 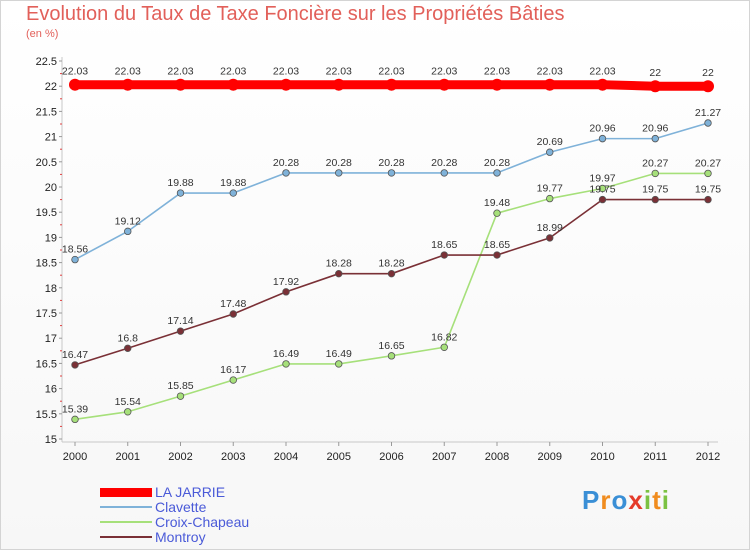 What do you see at coordinates (591, 500) in the screenshot?
I see `logo-letter: P` at bounding box center [591, 500].